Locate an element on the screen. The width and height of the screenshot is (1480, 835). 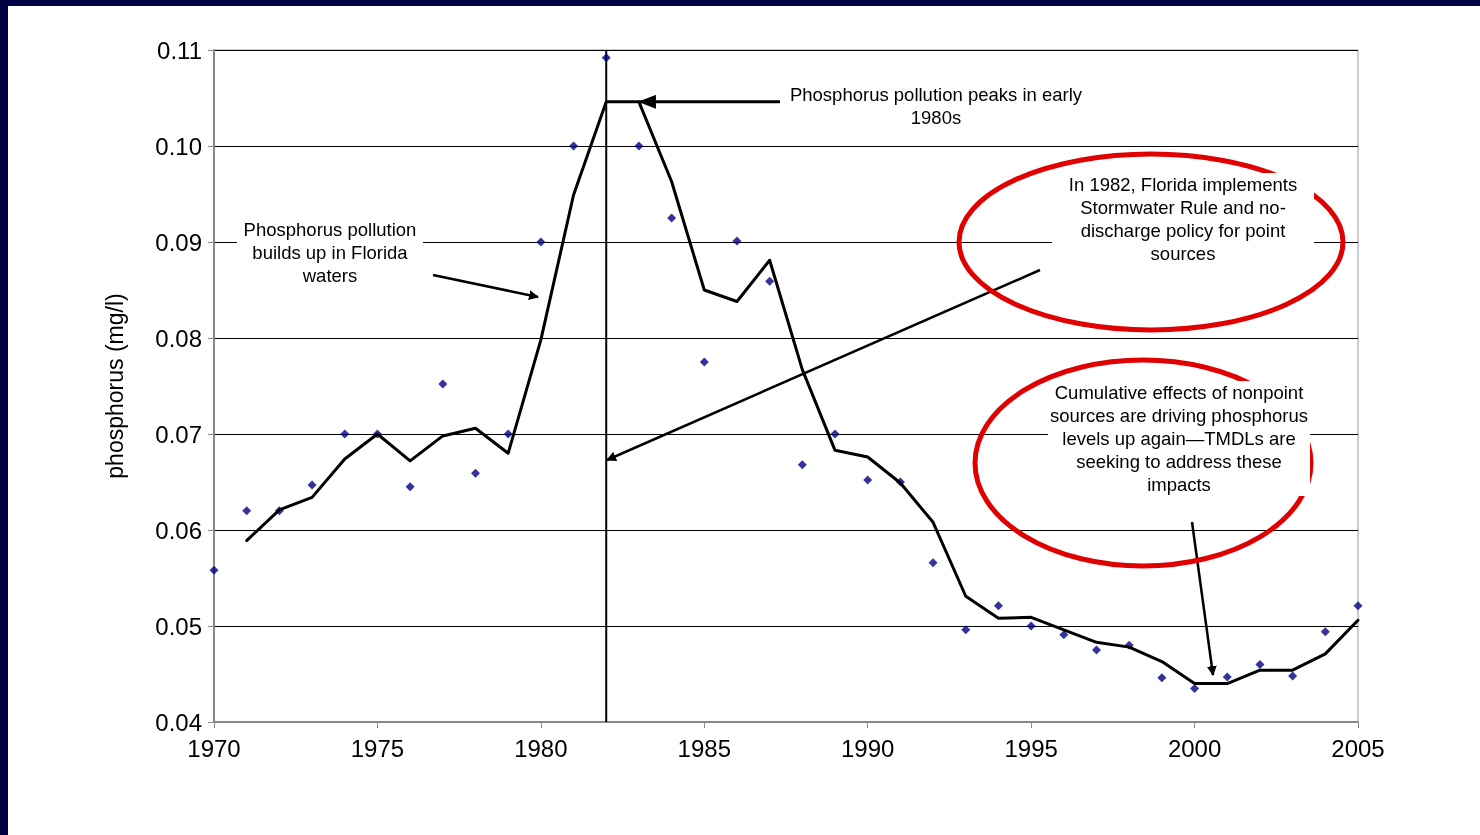
x-tick-label: 2005 is located at coordinates (1358, 748).